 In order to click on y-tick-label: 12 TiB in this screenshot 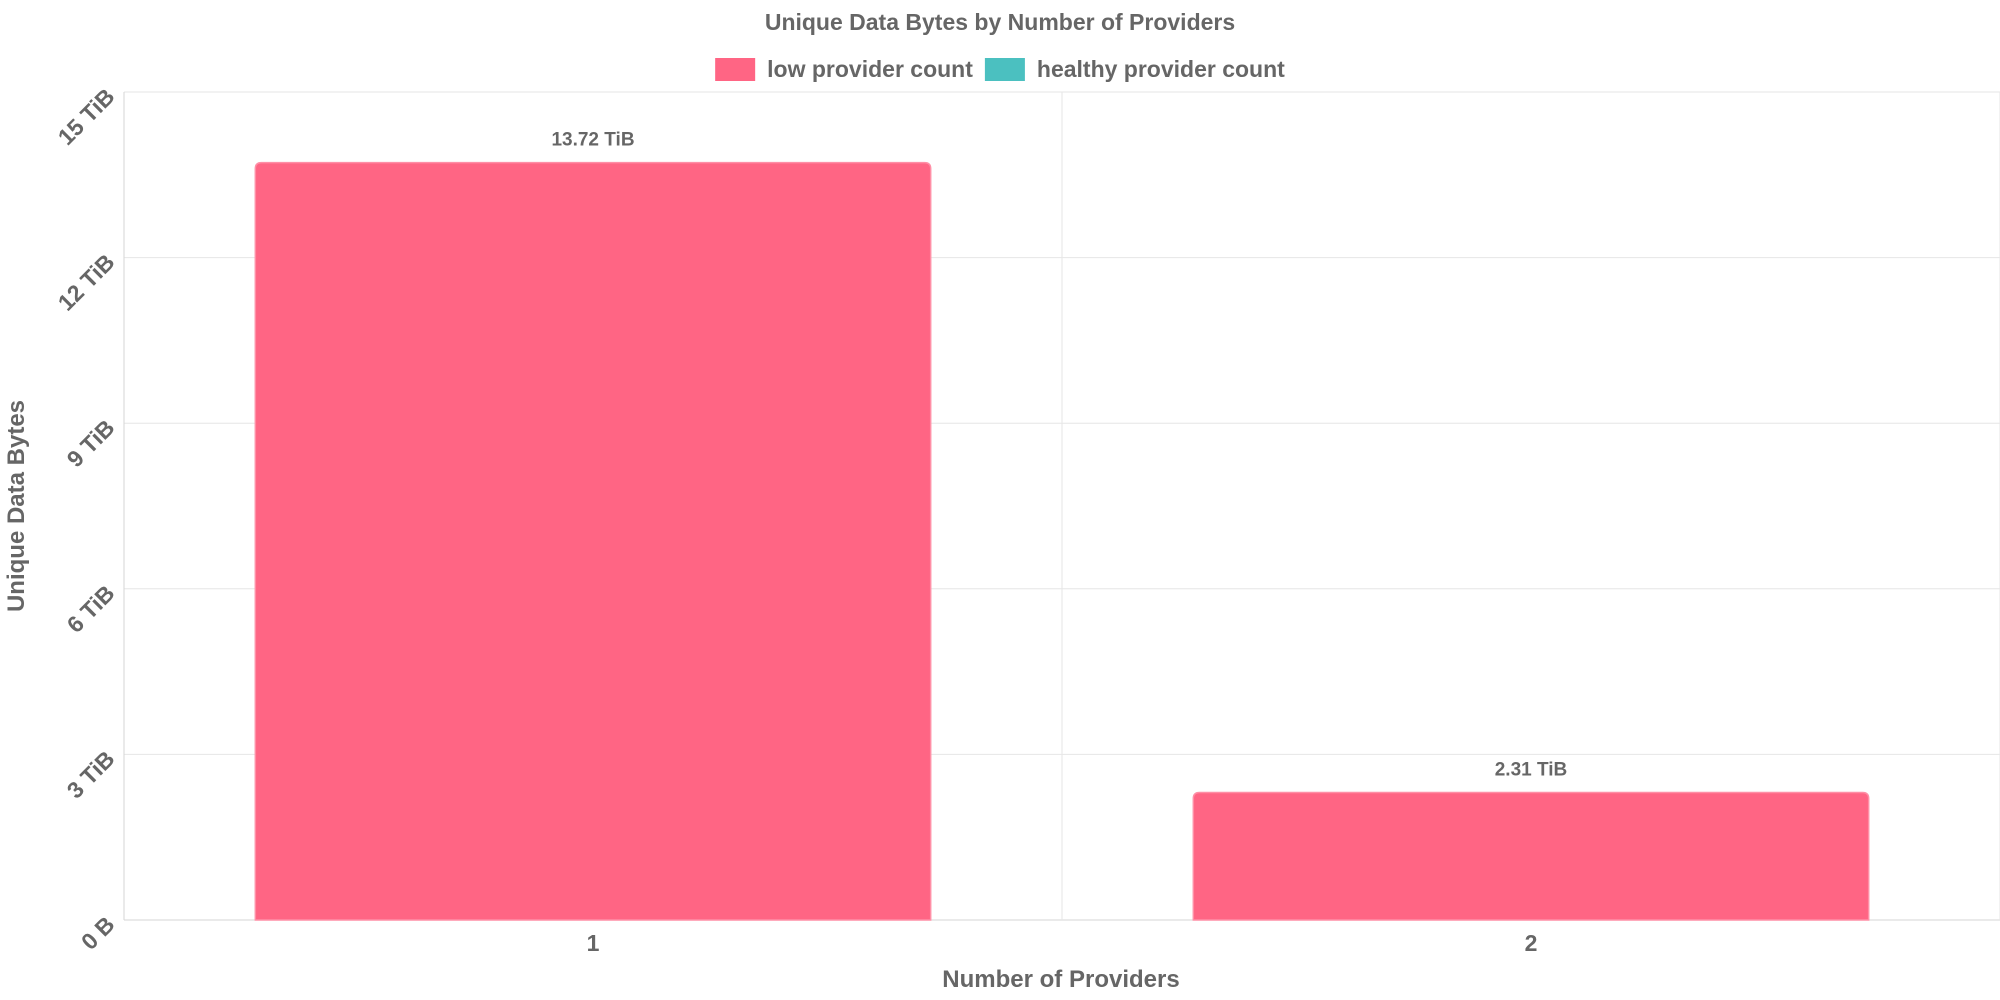, I will do `click(86, 282)`.